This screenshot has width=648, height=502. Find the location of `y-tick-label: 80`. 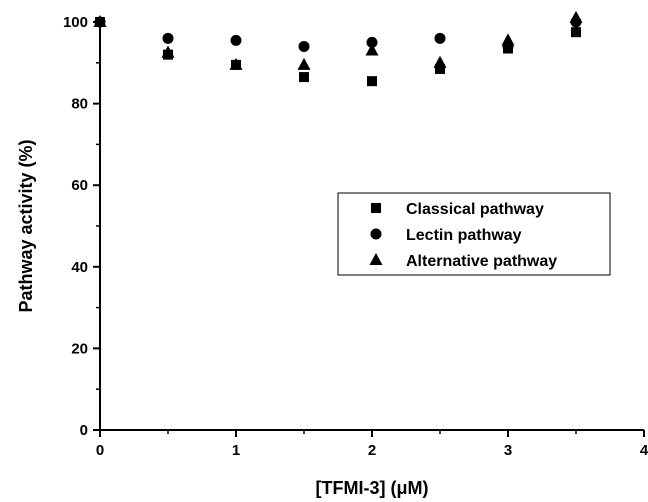

y-tick-label: 80 is located at coordinates (79, 104).